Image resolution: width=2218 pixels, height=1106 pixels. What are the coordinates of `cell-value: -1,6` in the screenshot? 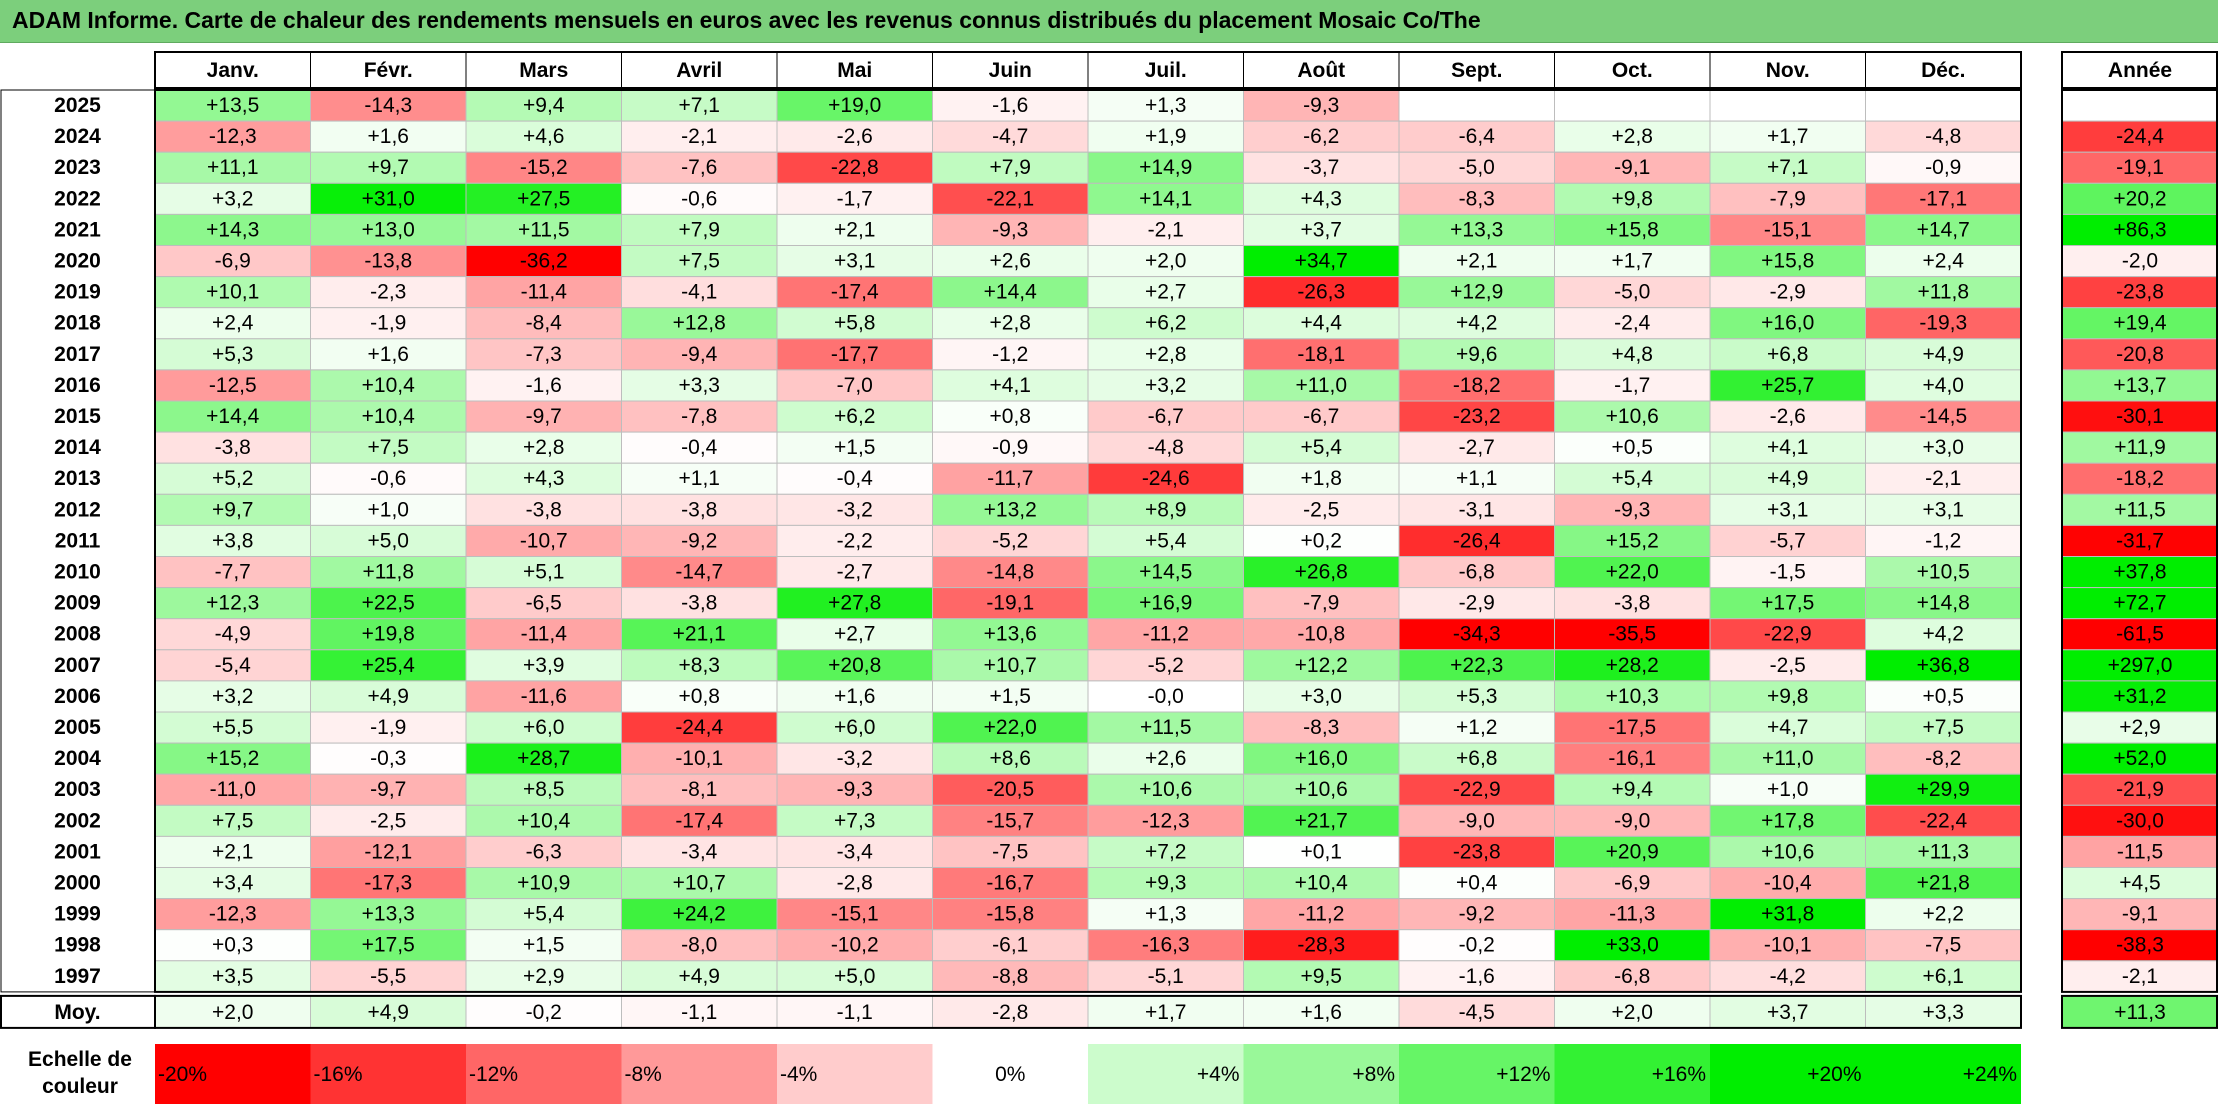 It's located at (544, 385).